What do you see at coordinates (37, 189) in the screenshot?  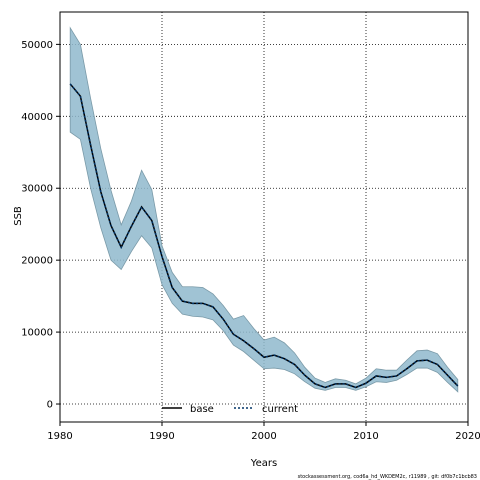 I see `y-tick-label: 30000` at bounding box center [37, 189].